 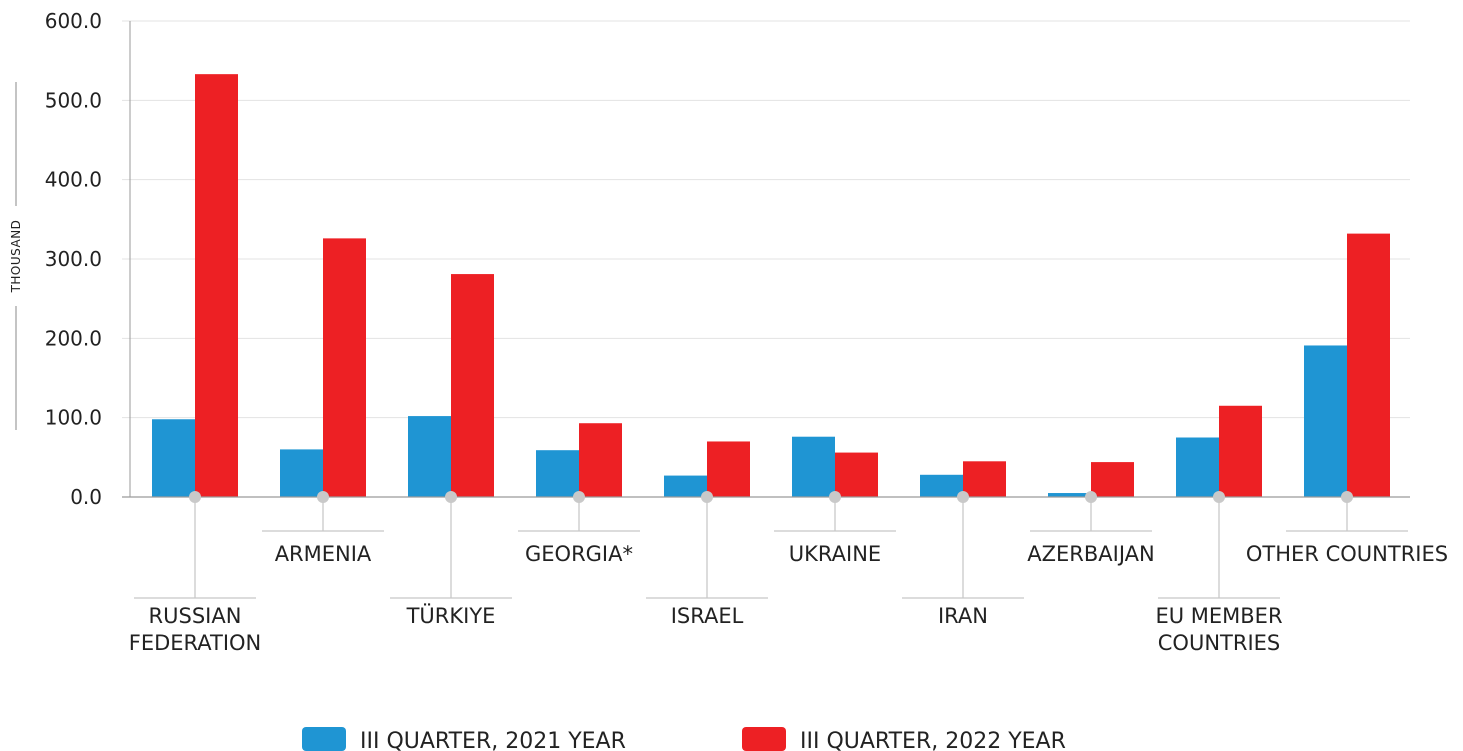 What do you see at coordinates (73, 100) in the screenshot?
I see `y-tick-label: 500.0` at bounding box center [73, 100].